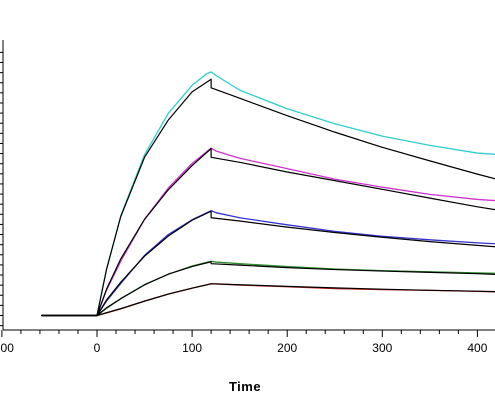 The height and width of the screenshot is (400, 495). What do you see at coordinates (245, 386) in the screenshot?
I see `x-axis-title: Time` at bounding box center [245, 386].